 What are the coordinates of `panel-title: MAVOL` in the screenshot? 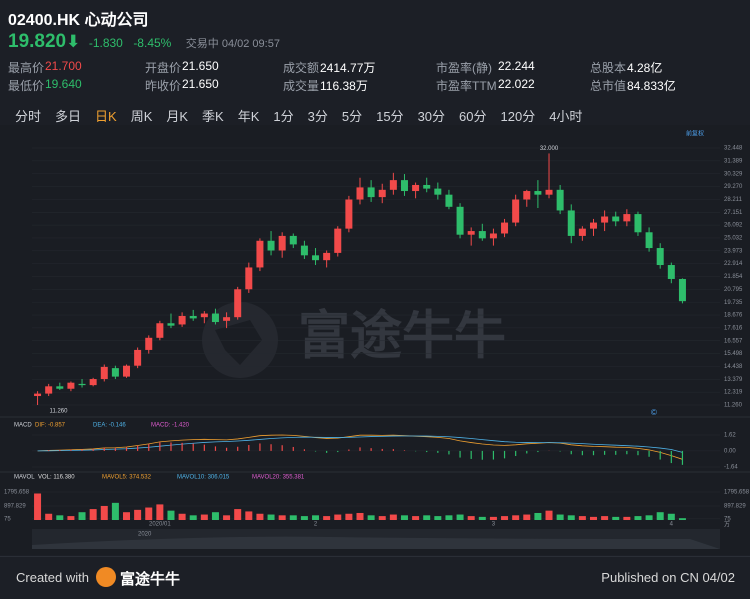 It's located at (24, 478).